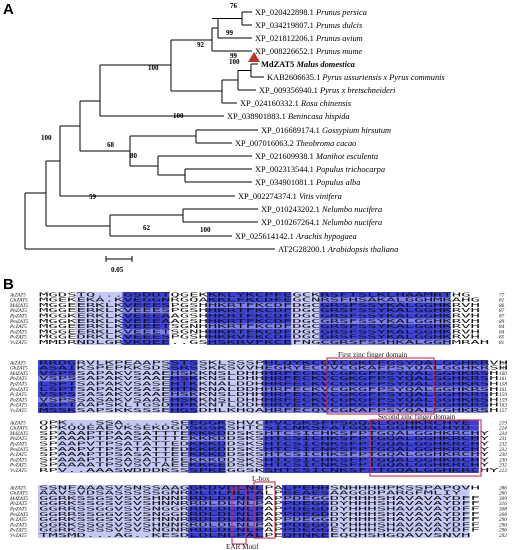  Describe the element at coordinates (503, 363) in the screenshot. I see `residue-count: 153` at that location.